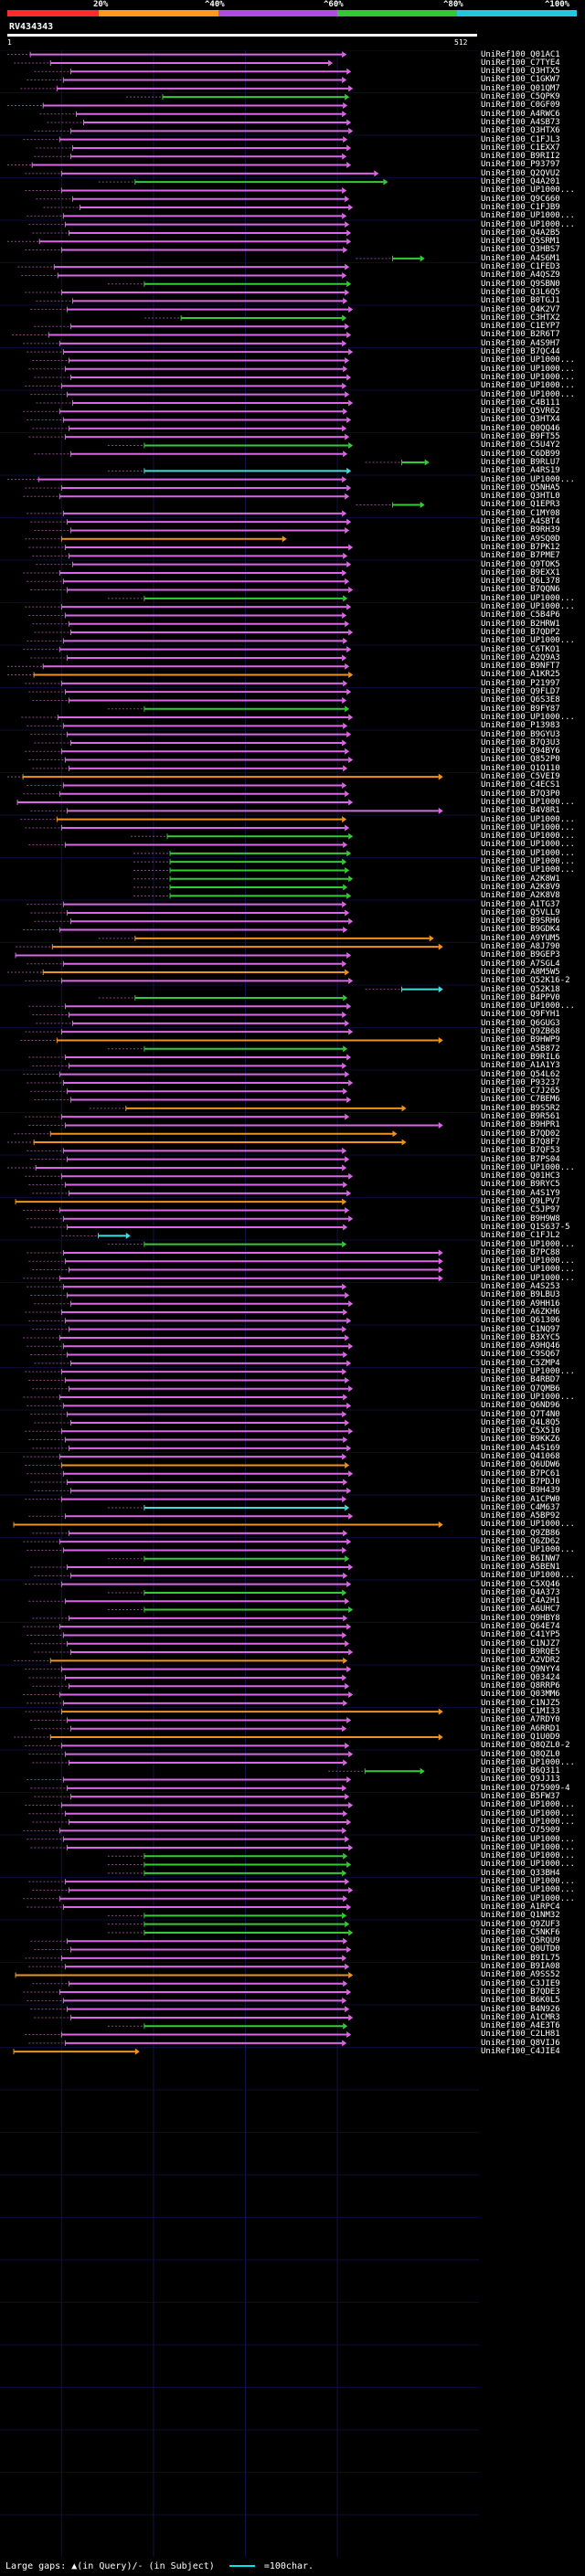  What do you see at coordinates (520, 1116) in the screenshot?
I see `hit-label: UniRef100_B9R561` at bounding box center [520, 1116].